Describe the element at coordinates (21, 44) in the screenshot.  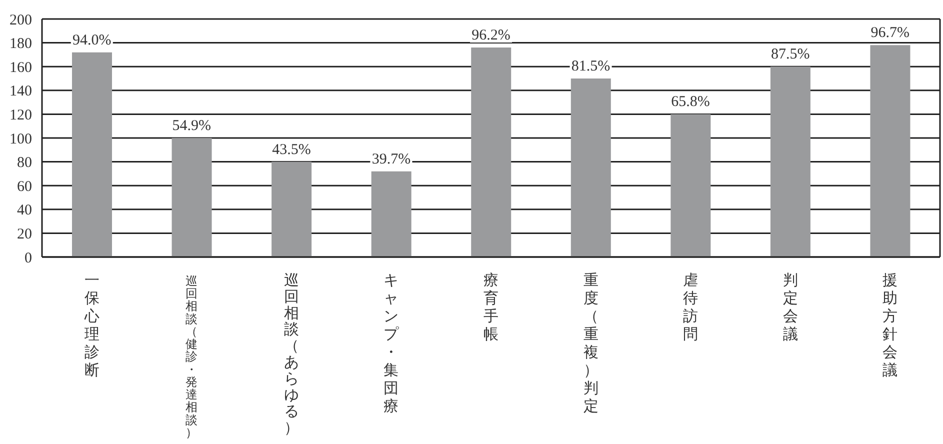
I see `y-tick-label: 180` at that location.